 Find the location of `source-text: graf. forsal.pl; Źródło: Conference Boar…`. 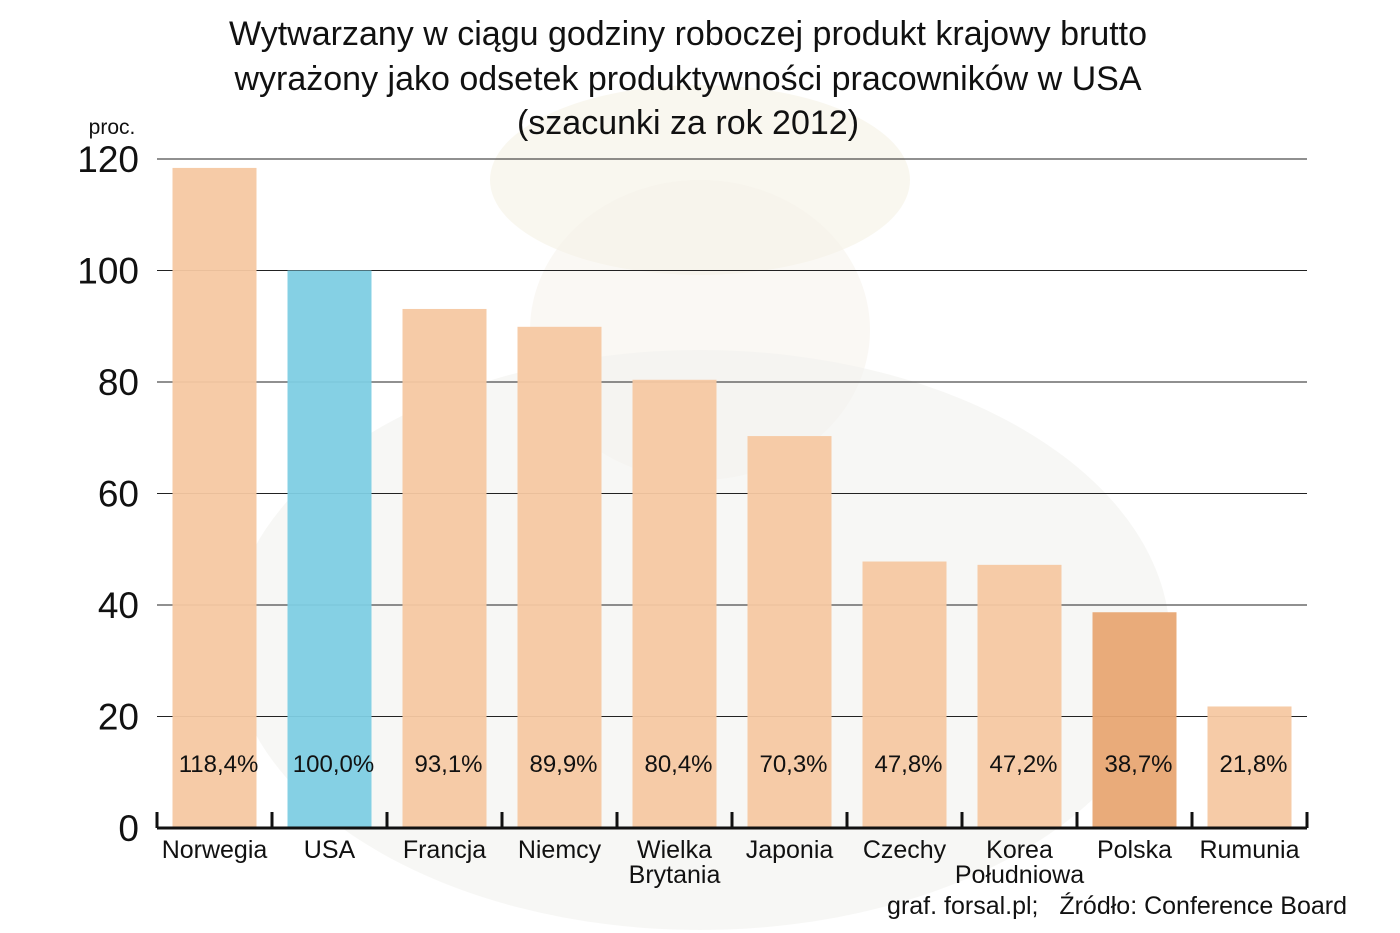

source-text: graf. forsal.pl; Źródło: Conference Boar… is located at coordinates (1117, 905).